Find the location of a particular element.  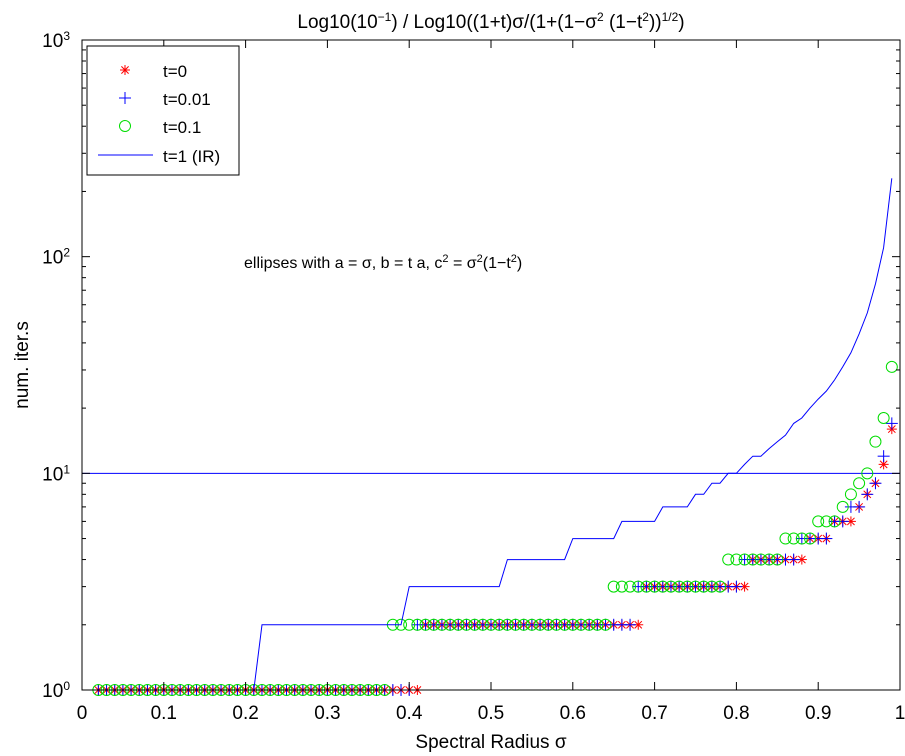

x-tick-label: 1 is located at coordinates (900, 713).